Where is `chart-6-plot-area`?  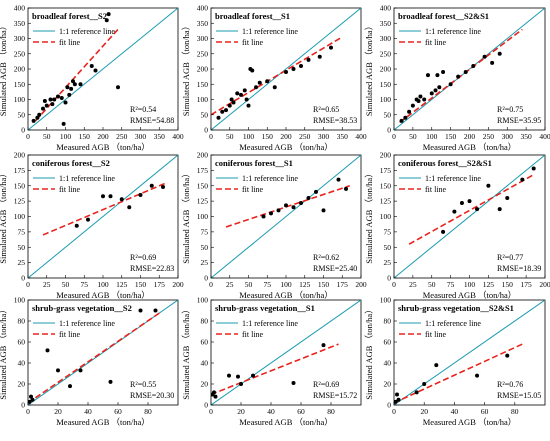
chart-6-plot-area is located at coordinates (469, 216).